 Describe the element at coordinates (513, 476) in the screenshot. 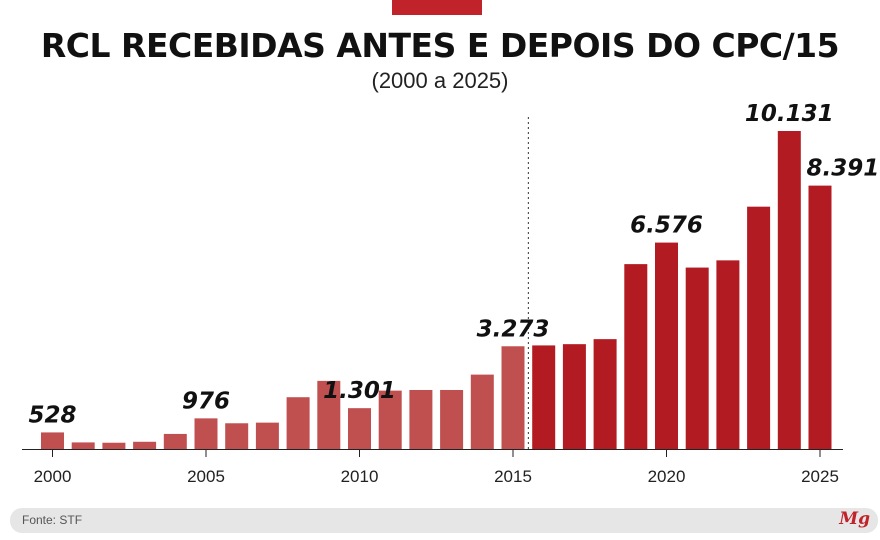

I see `x-tick-label-2015: 2015` at that location.